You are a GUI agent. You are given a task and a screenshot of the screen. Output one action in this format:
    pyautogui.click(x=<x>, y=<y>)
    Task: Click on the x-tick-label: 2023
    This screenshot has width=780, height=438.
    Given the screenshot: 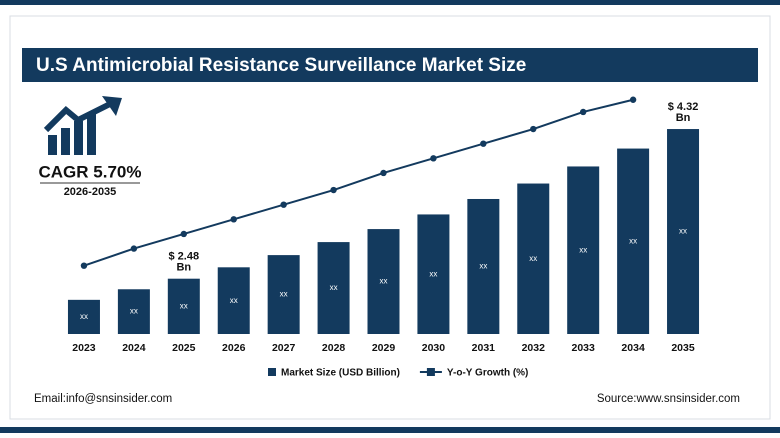 What is the action you would take?
    pyautogui.click(x=84, y=348)
    